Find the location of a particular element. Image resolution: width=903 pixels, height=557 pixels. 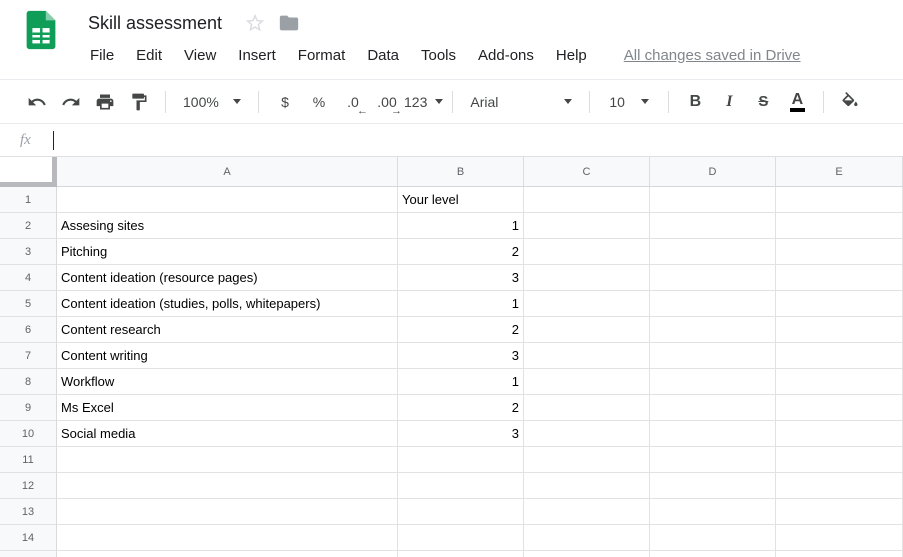

row-header-12: 12 is located at coordinates (28, 486).